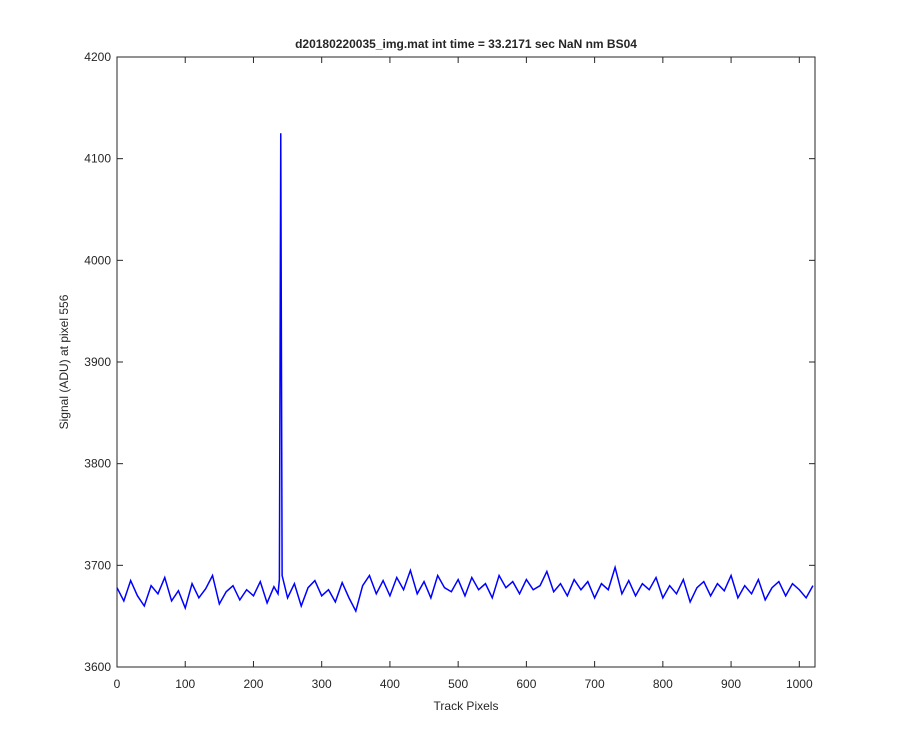  I want to click on y-tick-label: 4200, so click(97, 57).